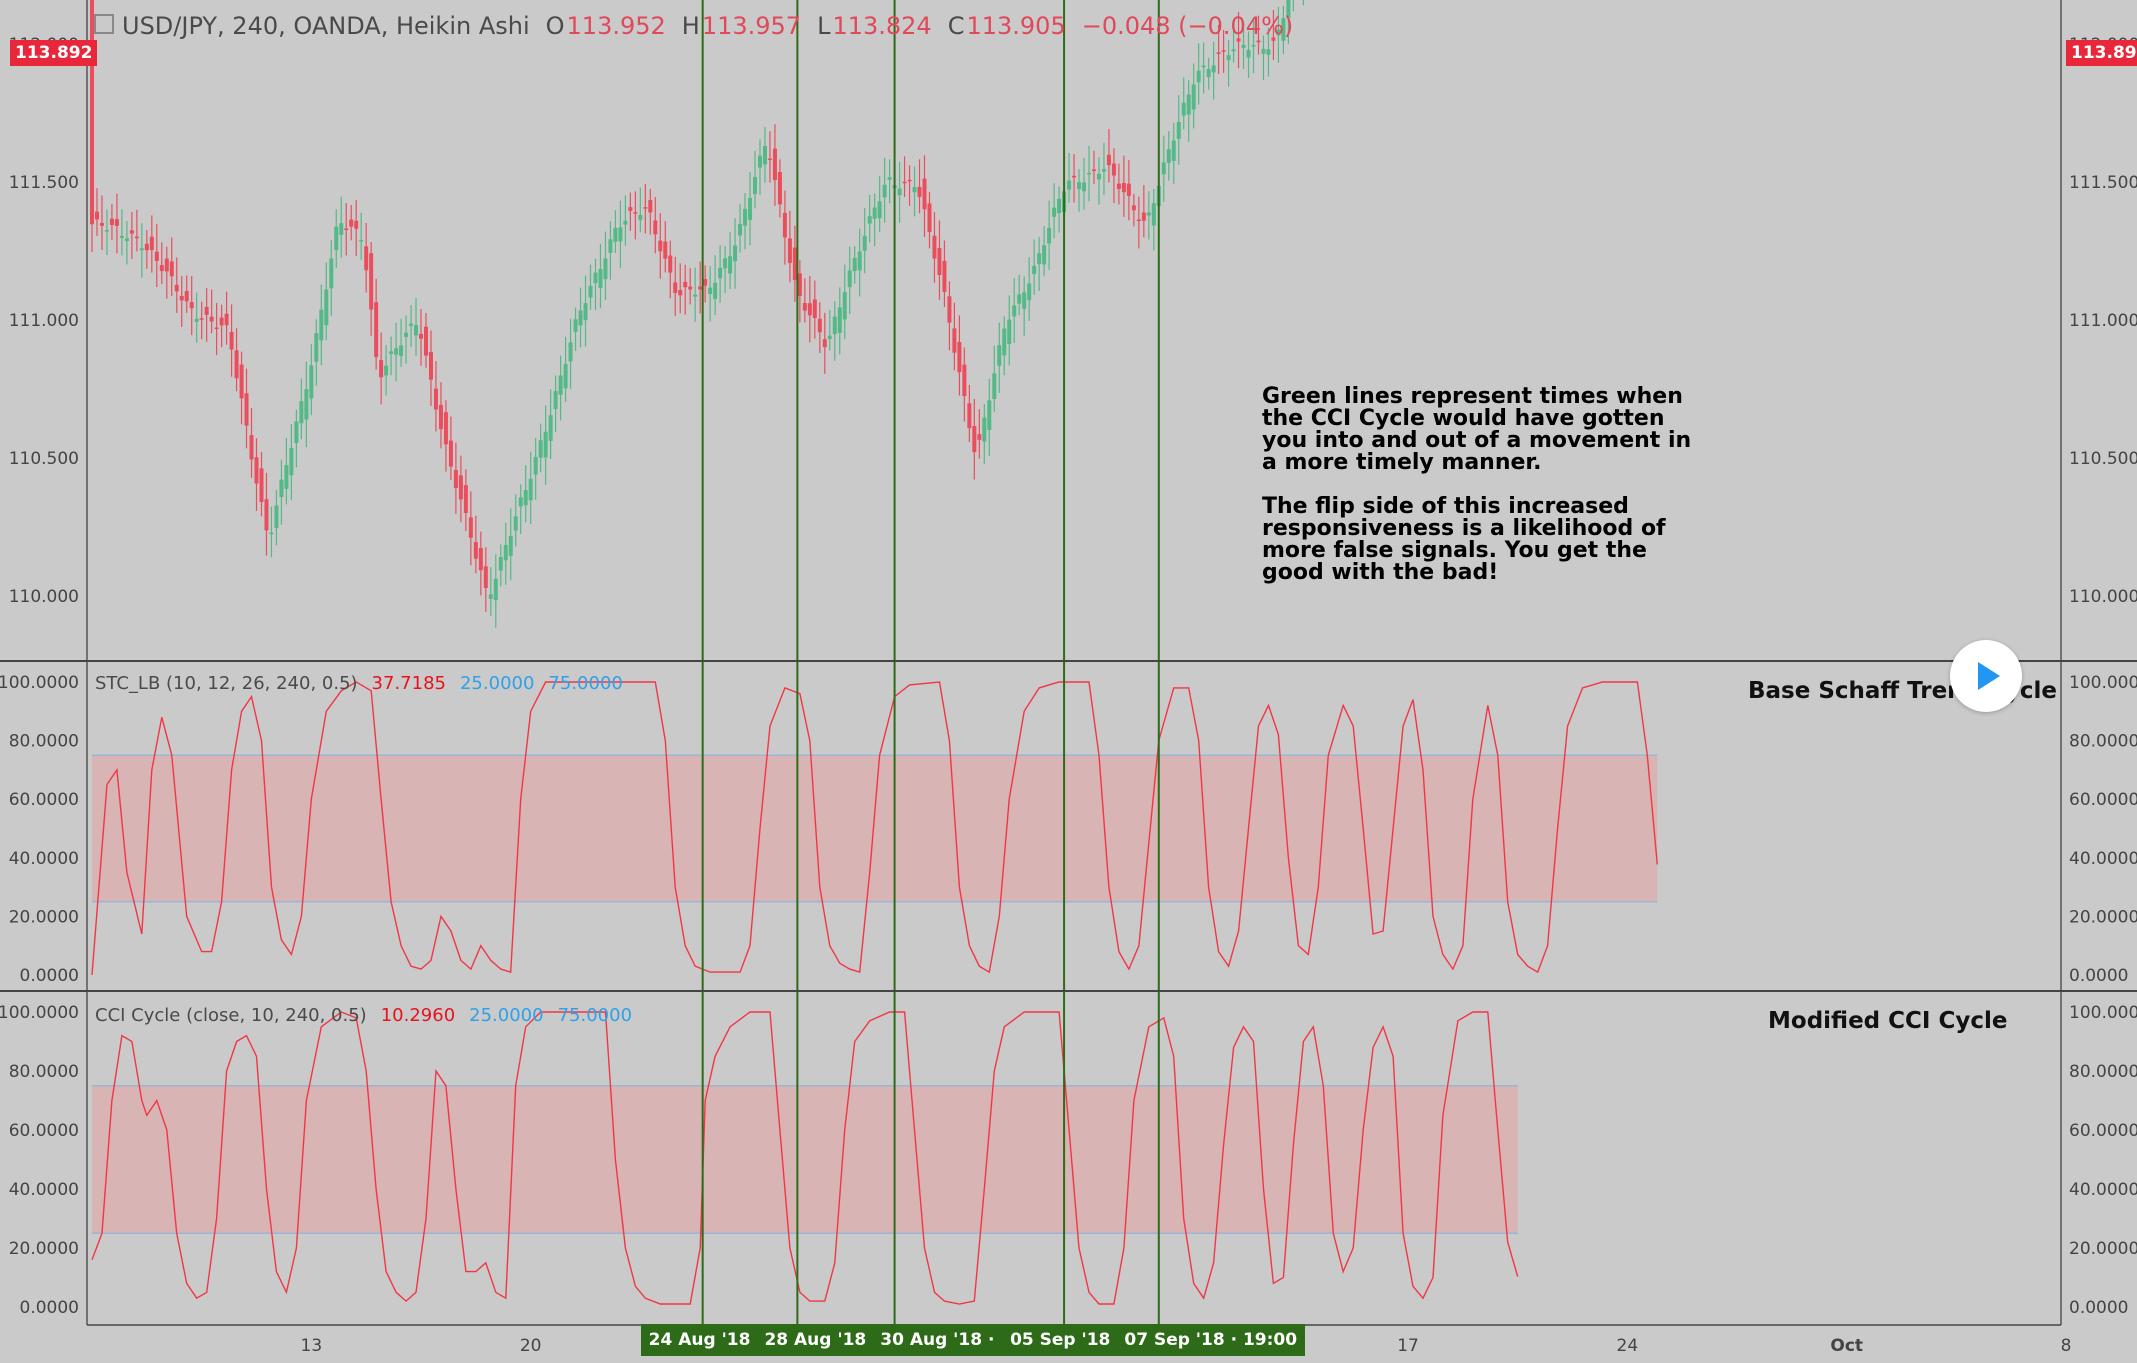  What do you see at coordinates (2098, 1308) in the screenshot?
I see `cci-ytick-right: 0.0000` at bounding box center [2098, 1308].